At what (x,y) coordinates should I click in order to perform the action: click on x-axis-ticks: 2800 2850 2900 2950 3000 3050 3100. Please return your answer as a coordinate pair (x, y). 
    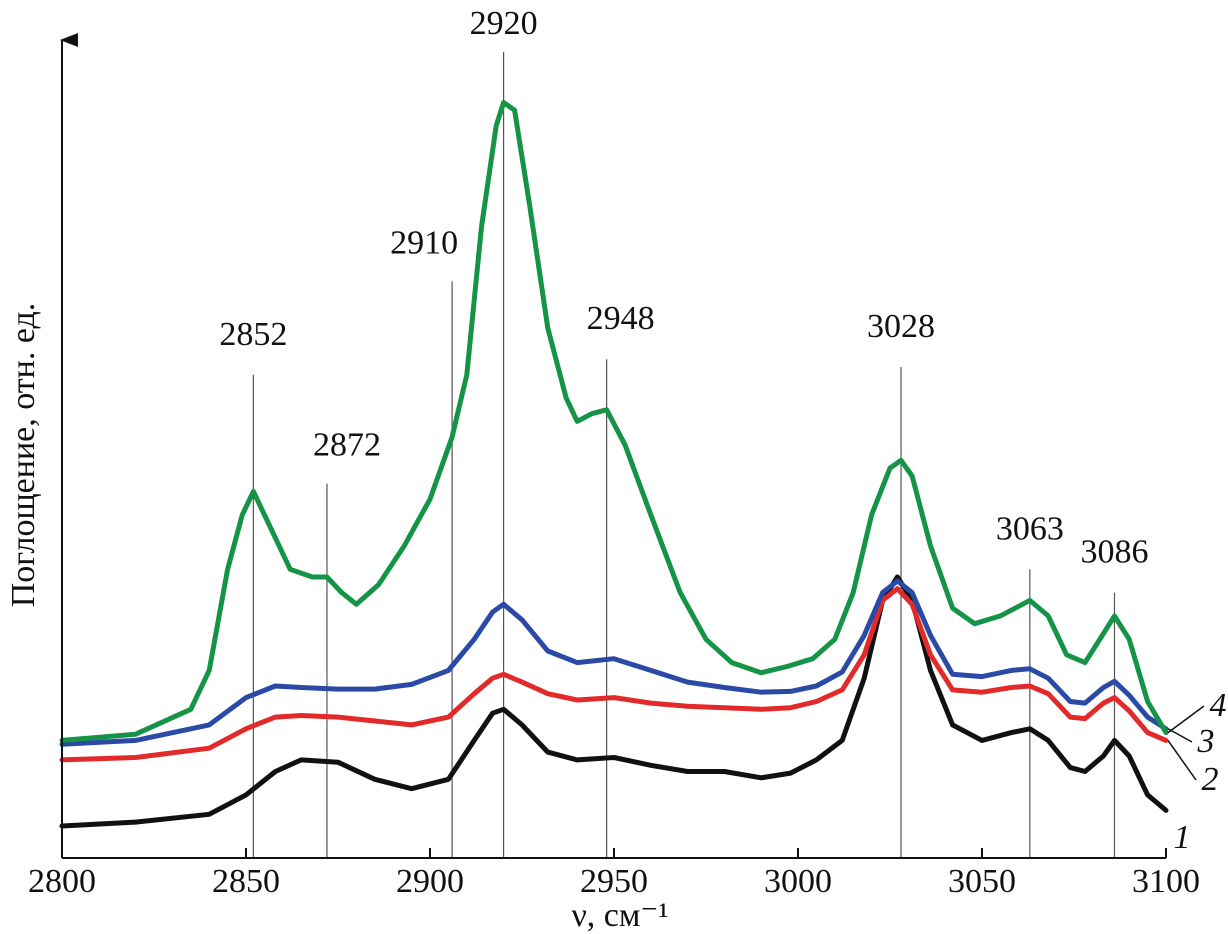
    Looking at the image, I should click on (614, 874).